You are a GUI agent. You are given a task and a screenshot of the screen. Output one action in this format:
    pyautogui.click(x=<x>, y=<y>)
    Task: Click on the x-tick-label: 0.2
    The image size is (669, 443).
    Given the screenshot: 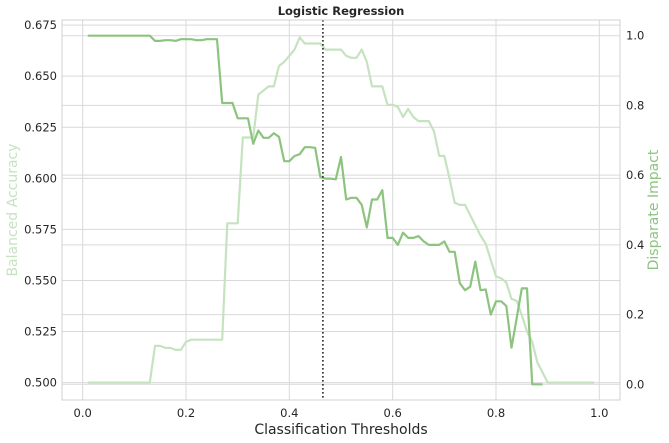 What is the action you would take?
    pyautogui.click(x=186, y=413)
    